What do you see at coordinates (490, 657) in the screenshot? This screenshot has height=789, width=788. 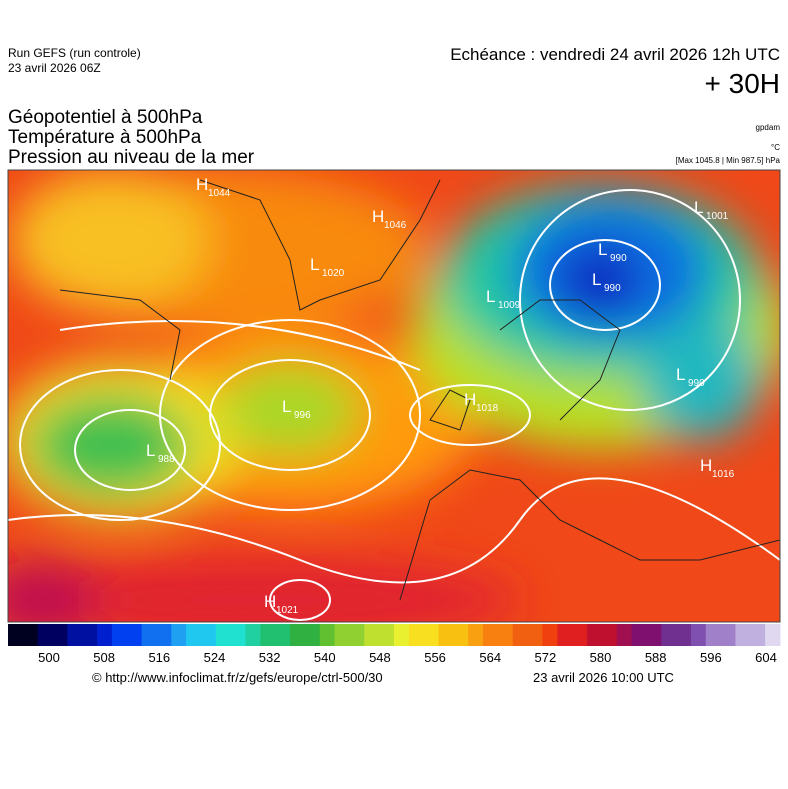 I see `colorbar-tick-label: 564` at bounding box center [490, 657].